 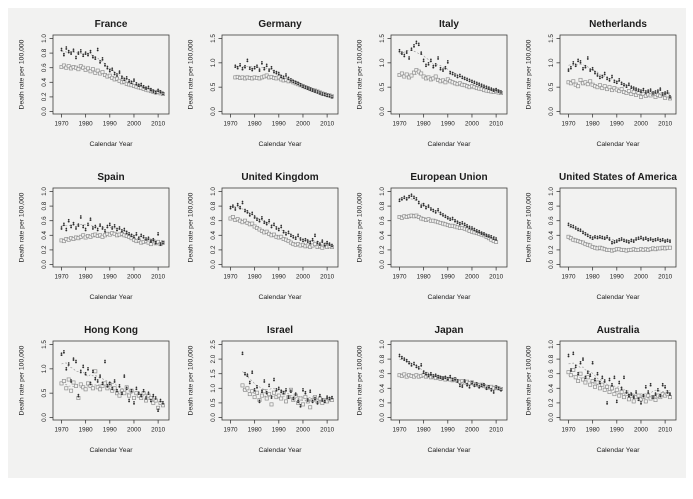 I want to click on plot-frame, so click(x=618, y=227).